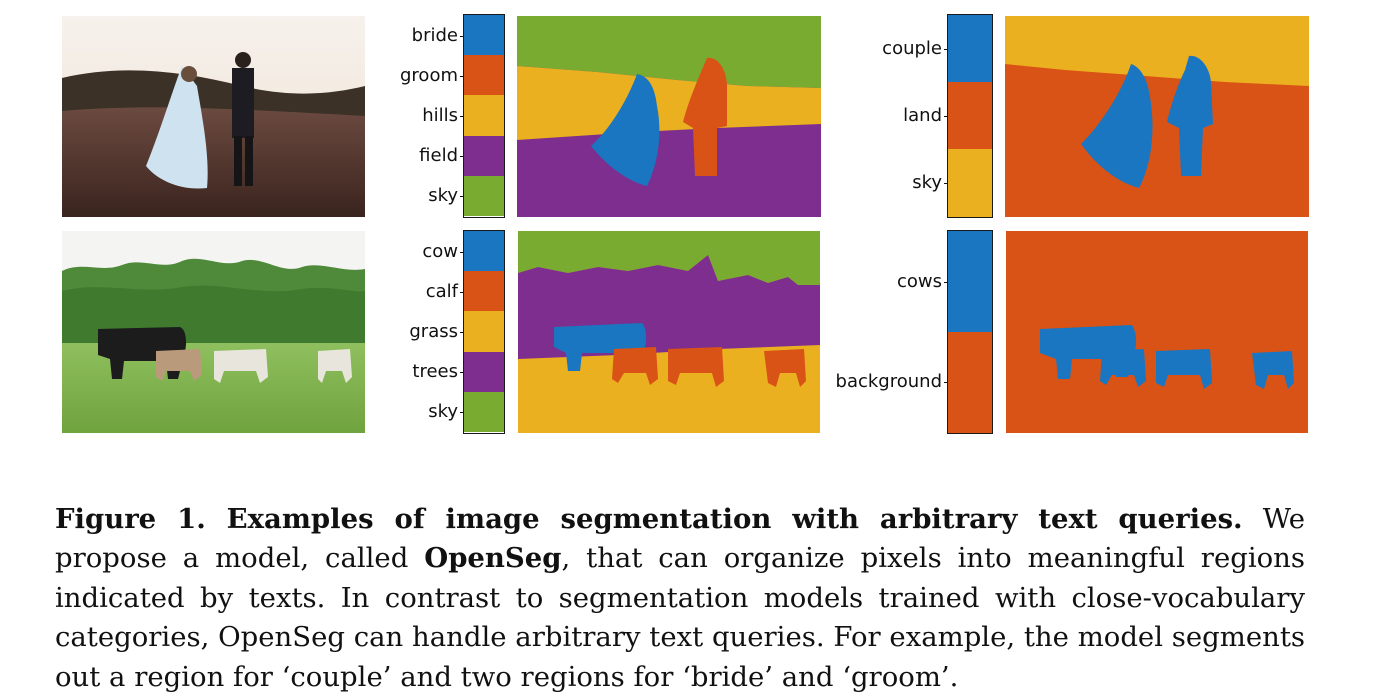 The width and height of the screenshot is (1378, 697). Describe the element at coordinates (492, 558) in the screenshot. I see `caption-model-name: OpenSeg` at that location.